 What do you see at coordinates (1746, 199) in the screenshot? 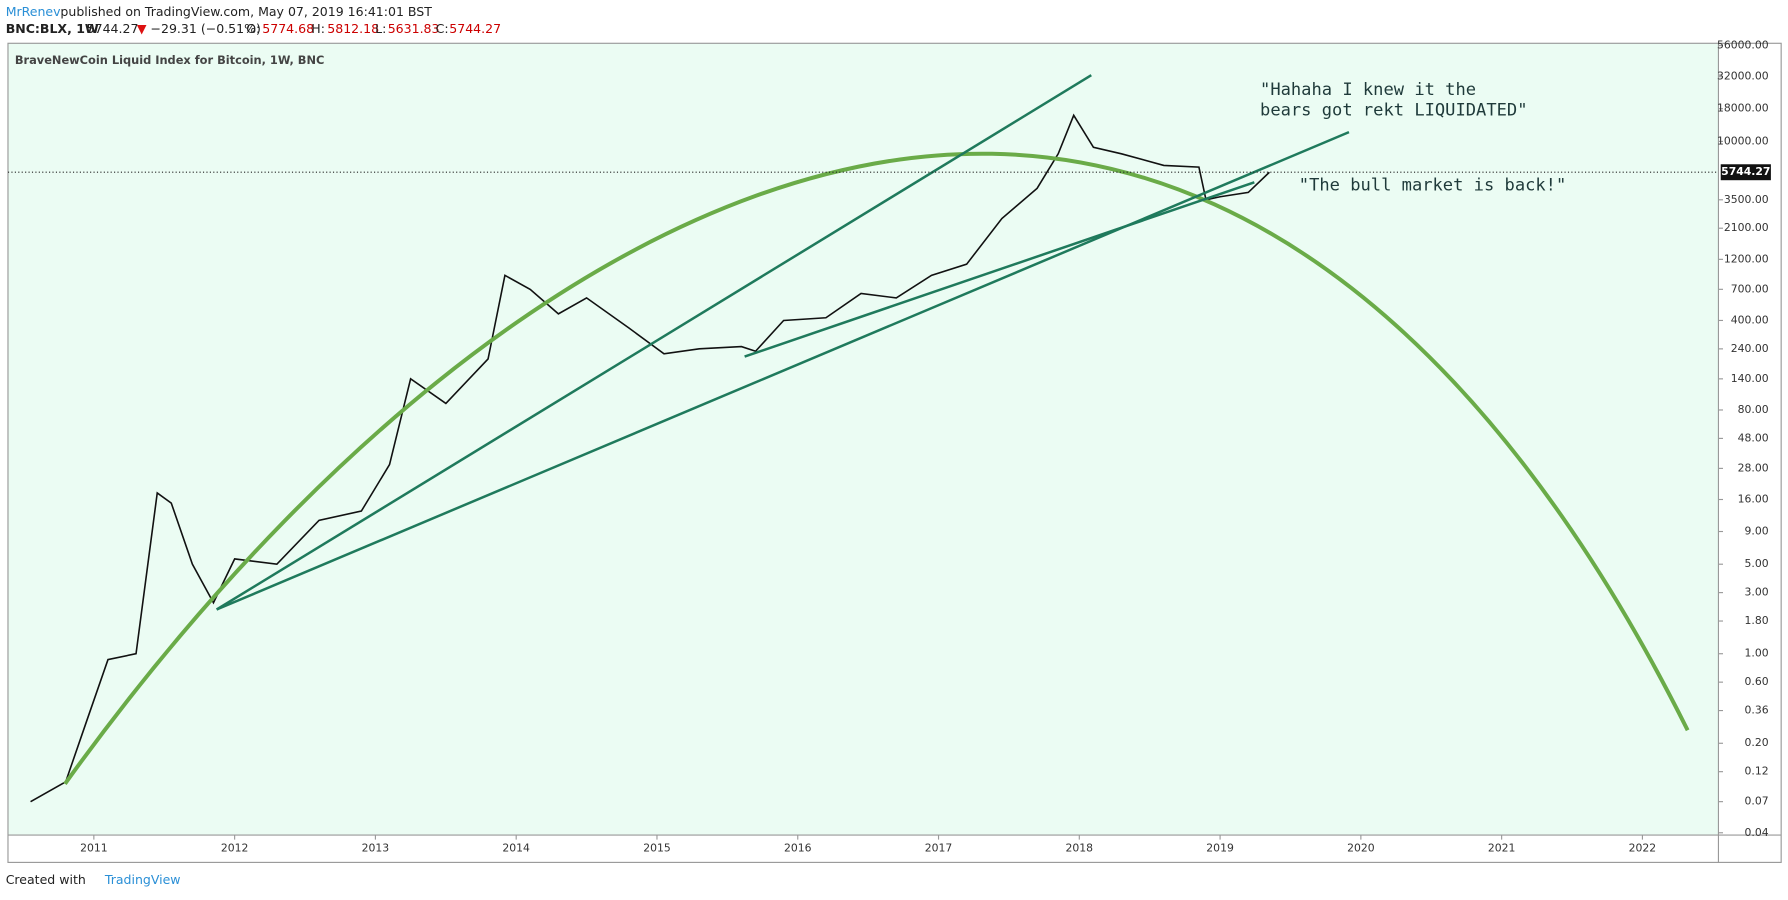
I see `y-tick-label: 3500.00` at bounding box center [1746, 199].